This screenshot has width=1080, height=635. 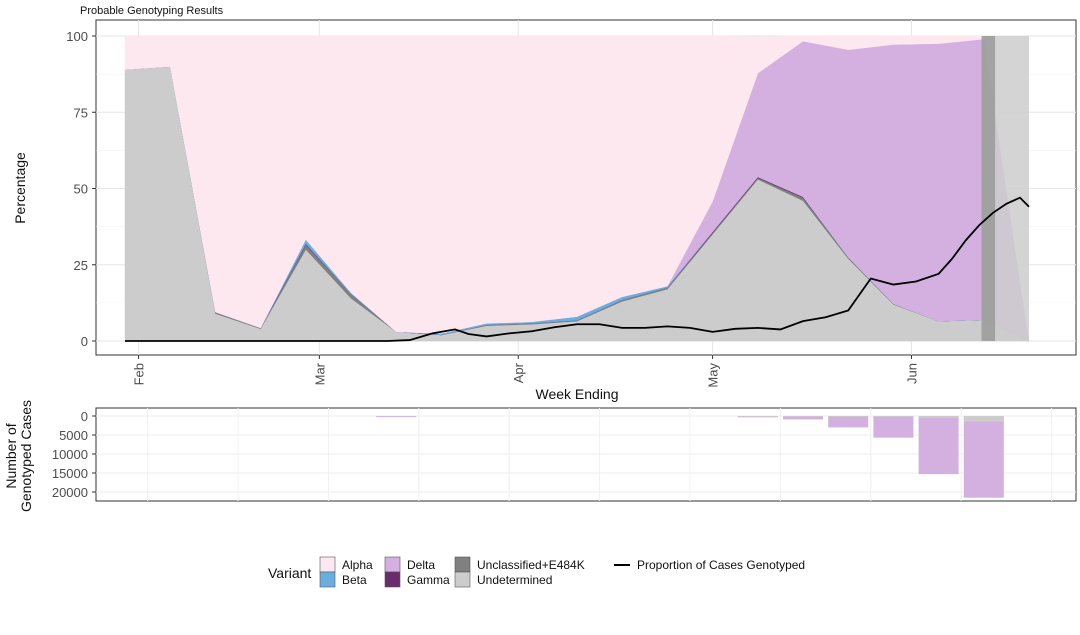 What do you see at coordinates (392, 579) in the screenshot?
I see `legend-swatch-gamma` at bounding box center [392, 579].